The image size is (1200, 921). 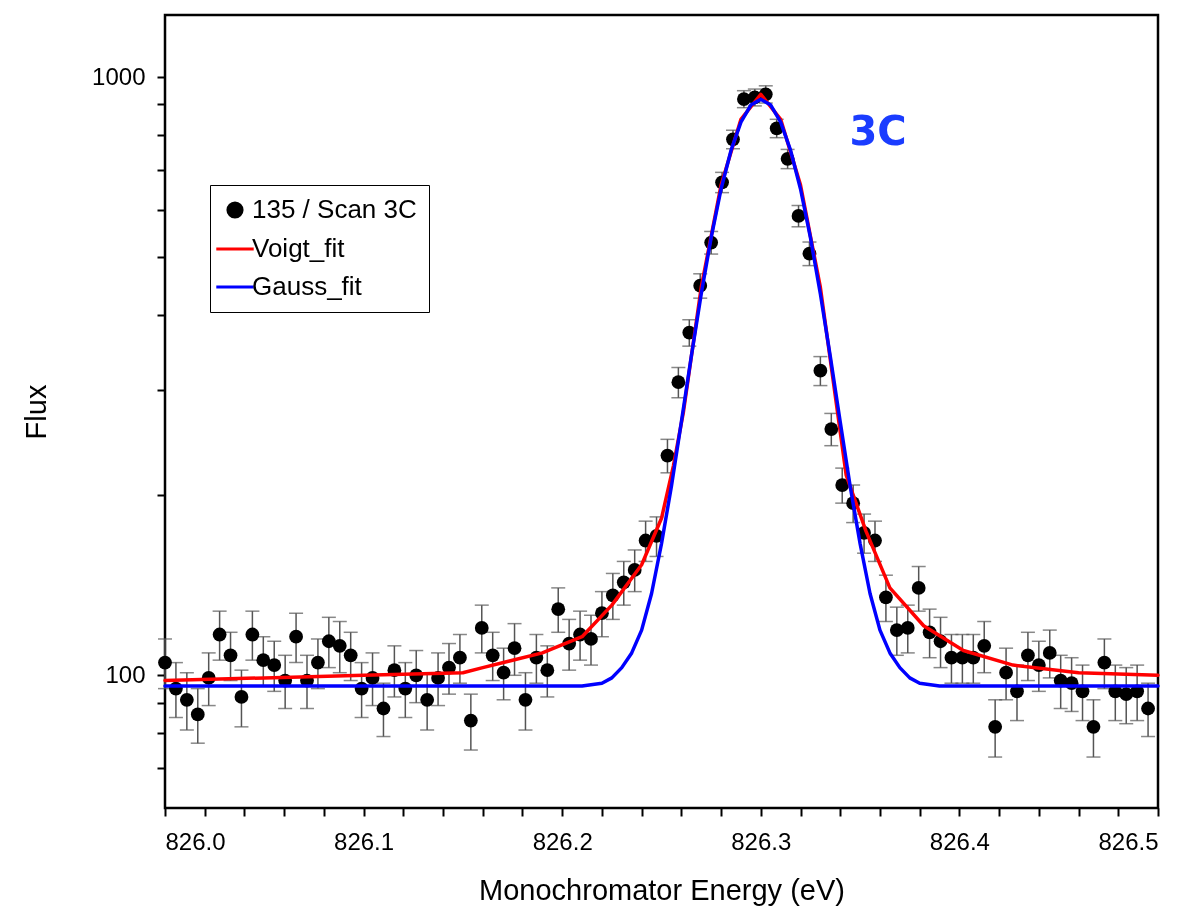 What do you see at coordinates (334, 209) in the screenshot?
I see `legend-label: 135 / Scan 3C` at bounding box center [334, 209].